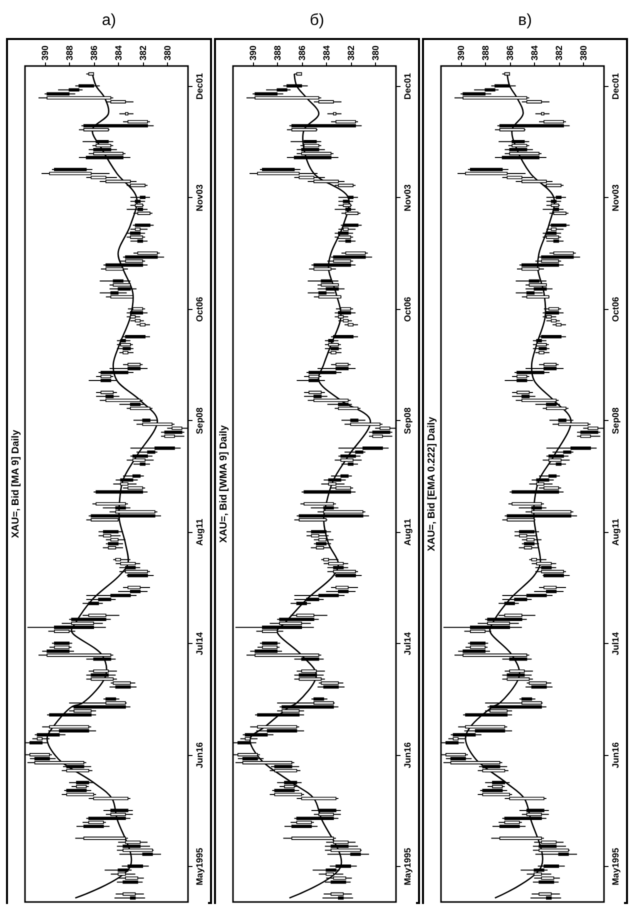 This screenshot has width=634, height=919. I want to click on chart-title: б), so click(317, 21).